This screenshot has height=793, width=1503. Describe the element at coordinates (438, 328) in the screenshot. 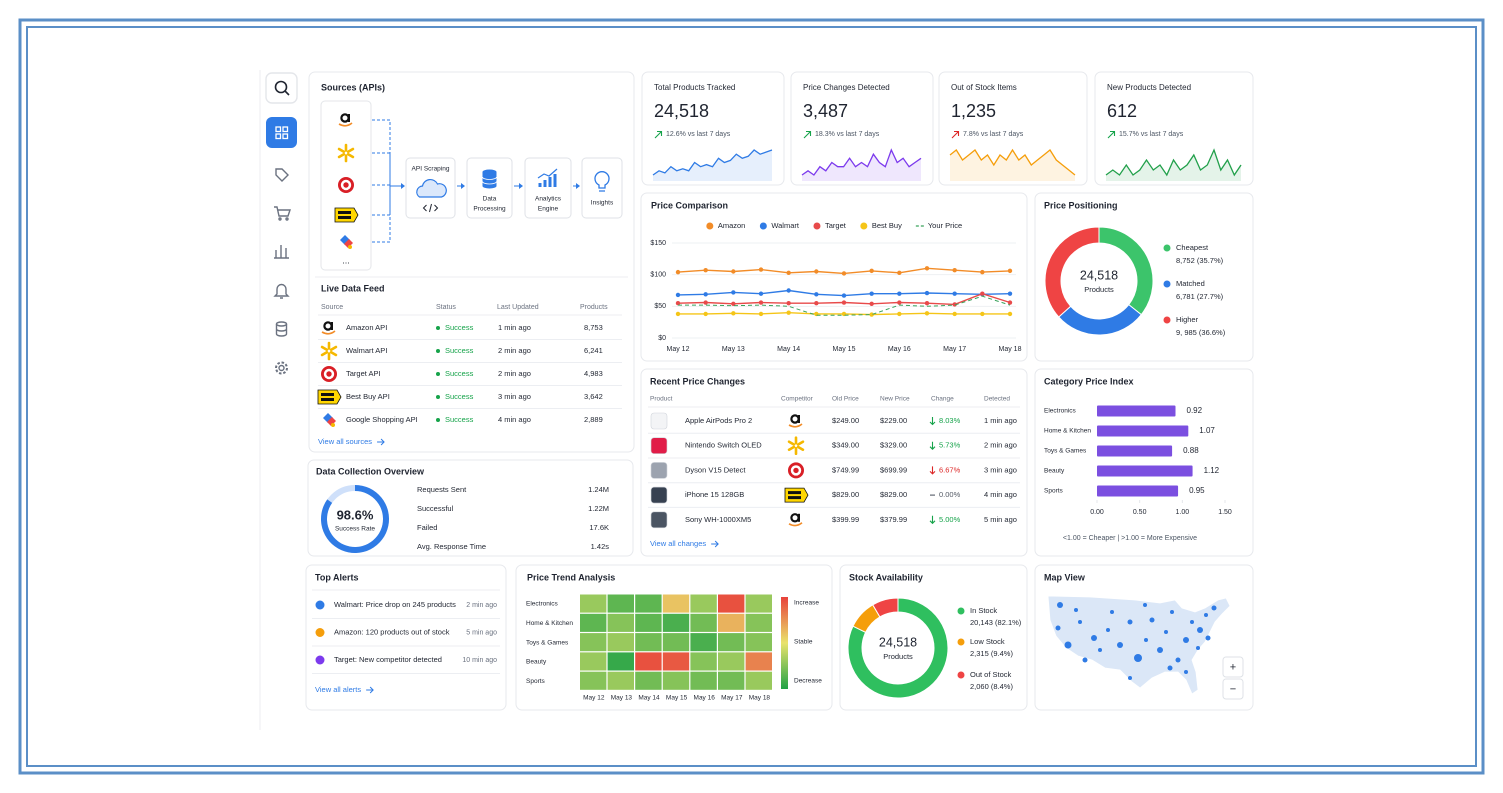

I see `status-dot` at that location.